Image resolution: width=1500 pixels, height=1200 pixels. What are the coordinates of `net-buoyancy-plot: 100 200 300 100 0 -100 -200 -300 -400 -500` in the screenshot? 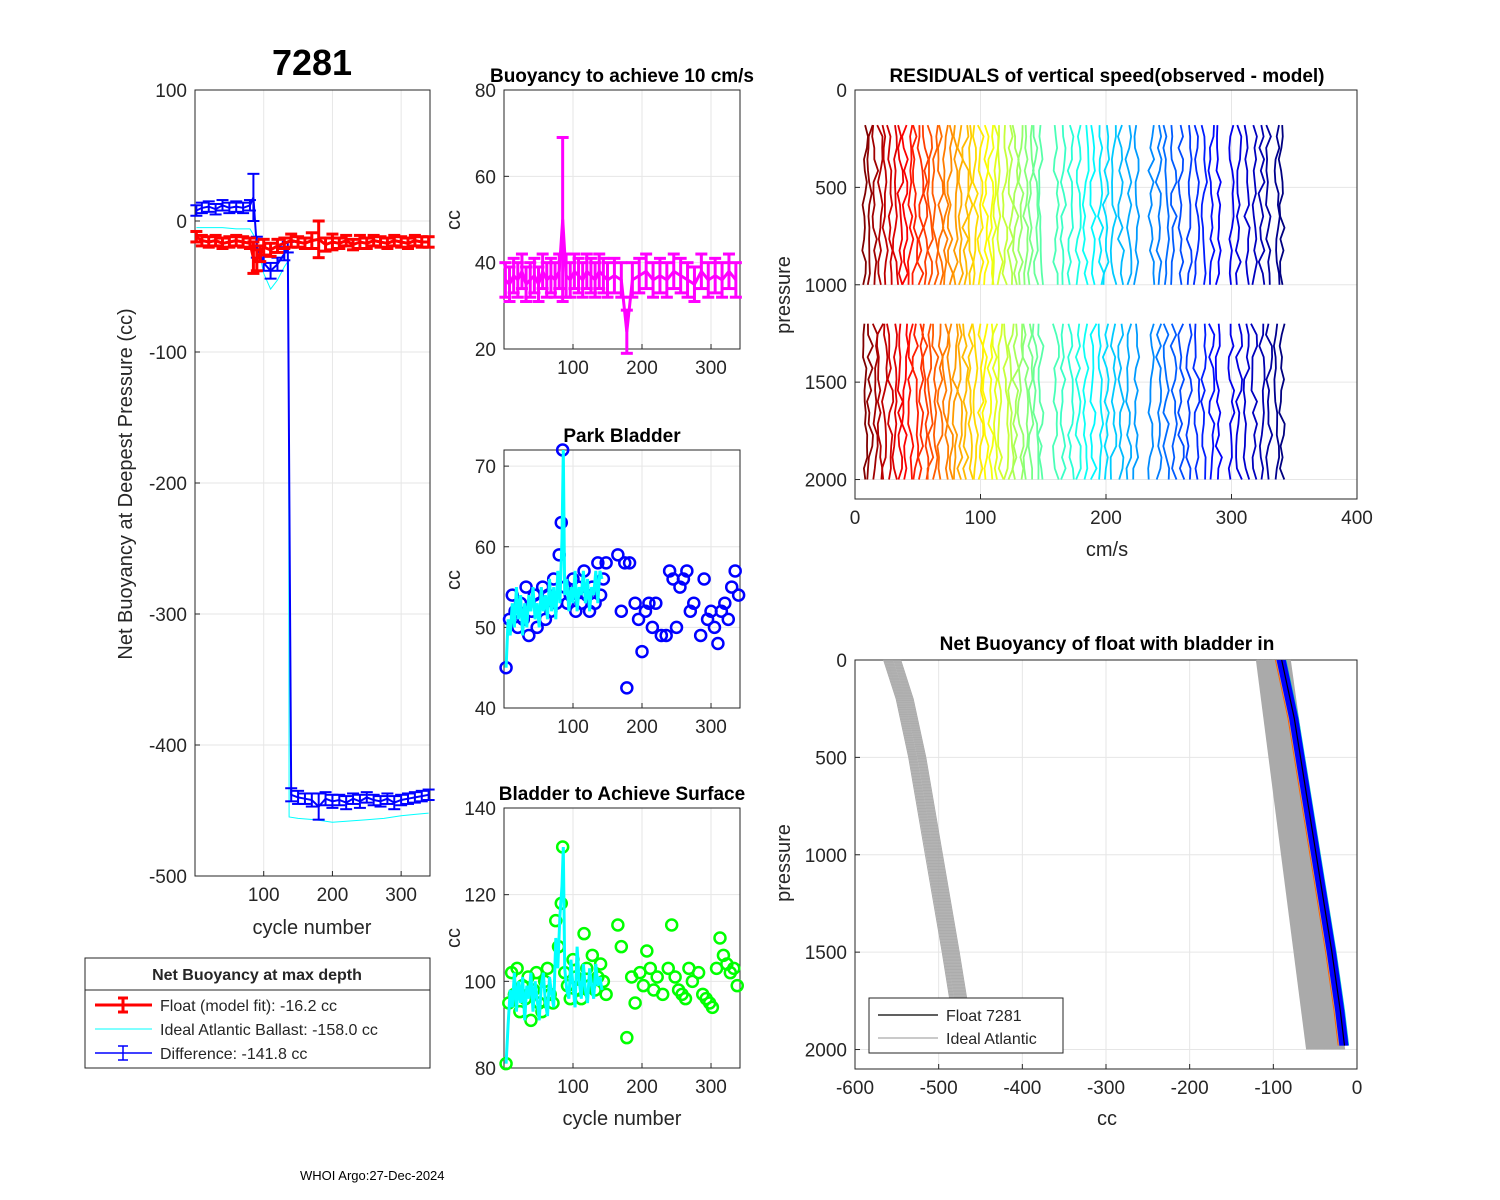 It's located at (292, 493).